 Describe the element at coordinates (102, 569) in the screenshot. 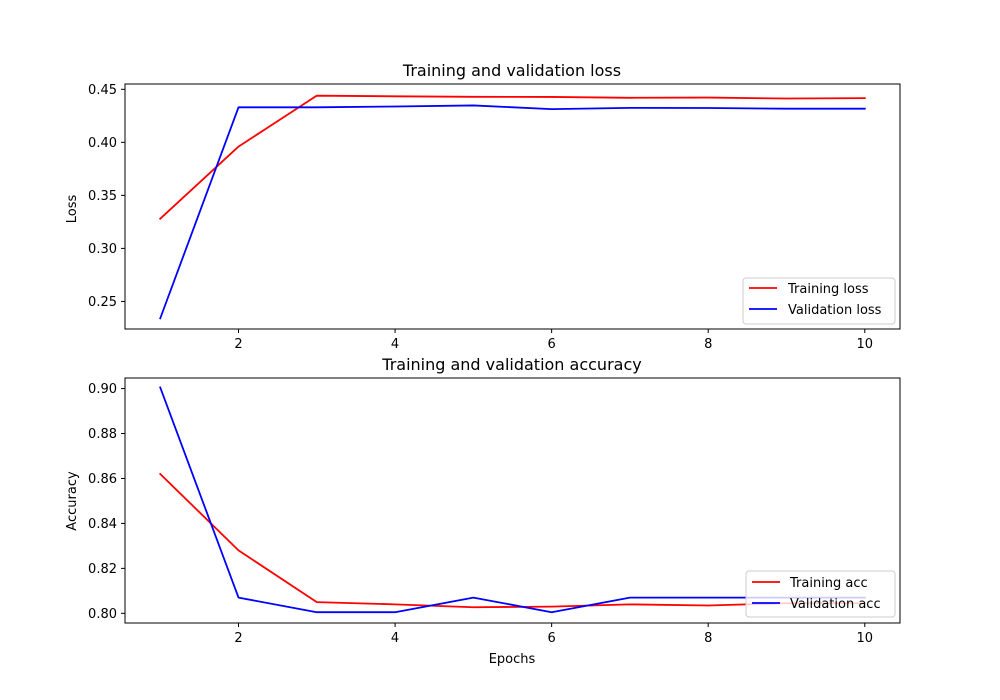

I see `accuracy-chart-ytick-label: 0.82` at that location.